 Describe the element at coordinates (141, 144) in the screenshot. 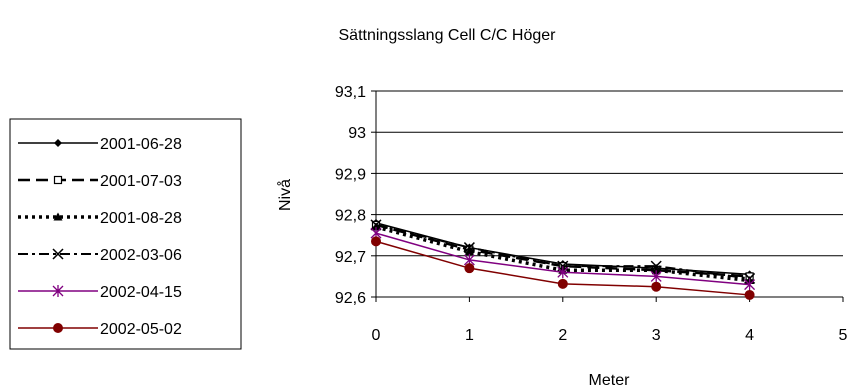

I see `legend-label: 2001-06-28` at that location.